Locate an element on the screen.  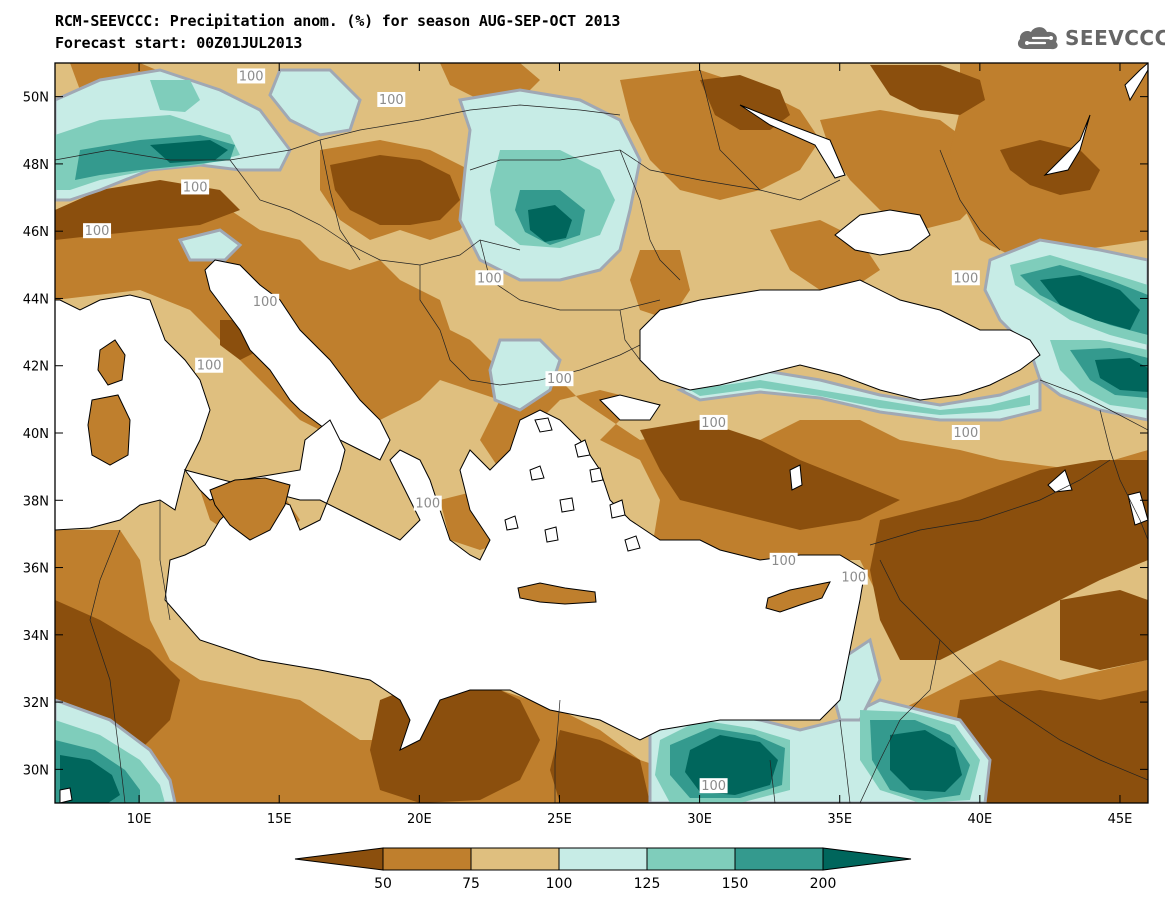
lat-tick-label: 38N is located at coordinates (36, 501).